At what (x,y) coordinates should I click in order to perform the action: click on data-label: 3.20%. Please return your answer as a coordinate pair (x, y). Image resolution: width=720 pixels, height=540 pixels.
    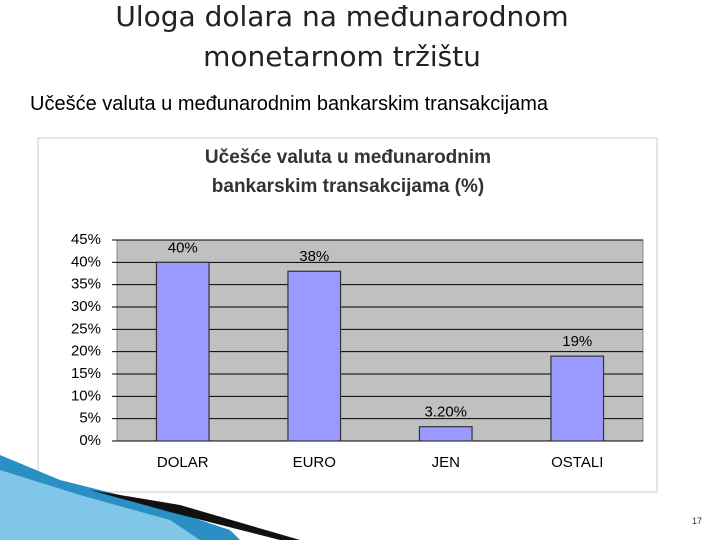
    Looking at the image, I should click on (445, 412).